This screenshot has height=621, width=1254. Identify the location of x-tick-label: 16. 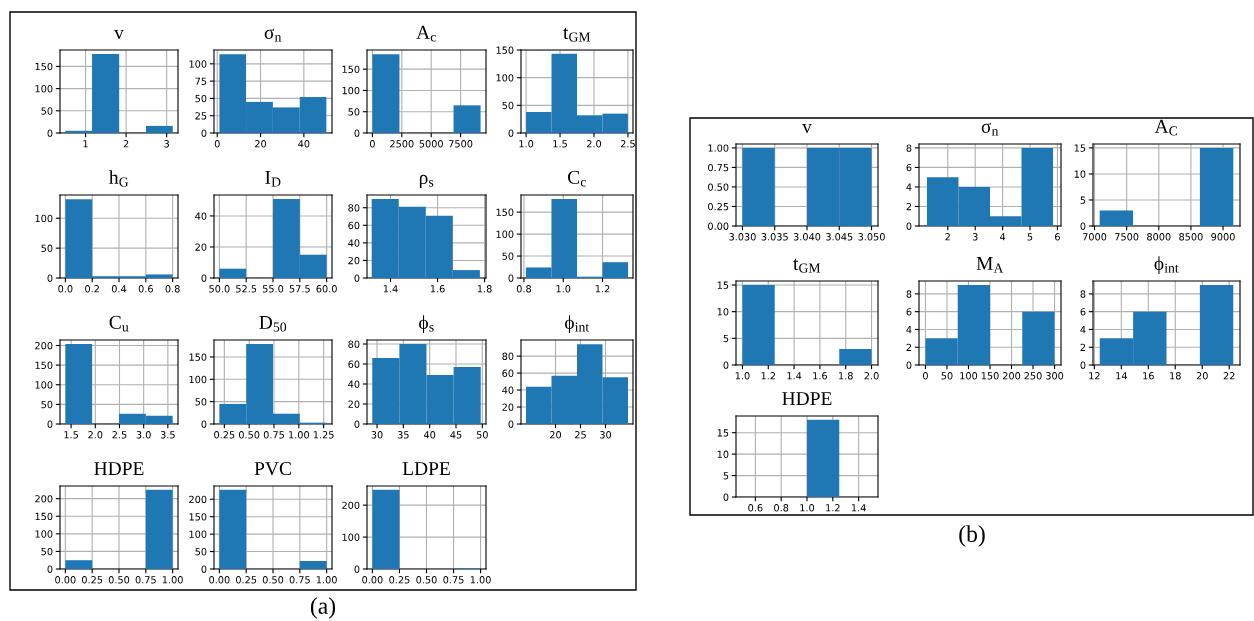
(1148, 376).